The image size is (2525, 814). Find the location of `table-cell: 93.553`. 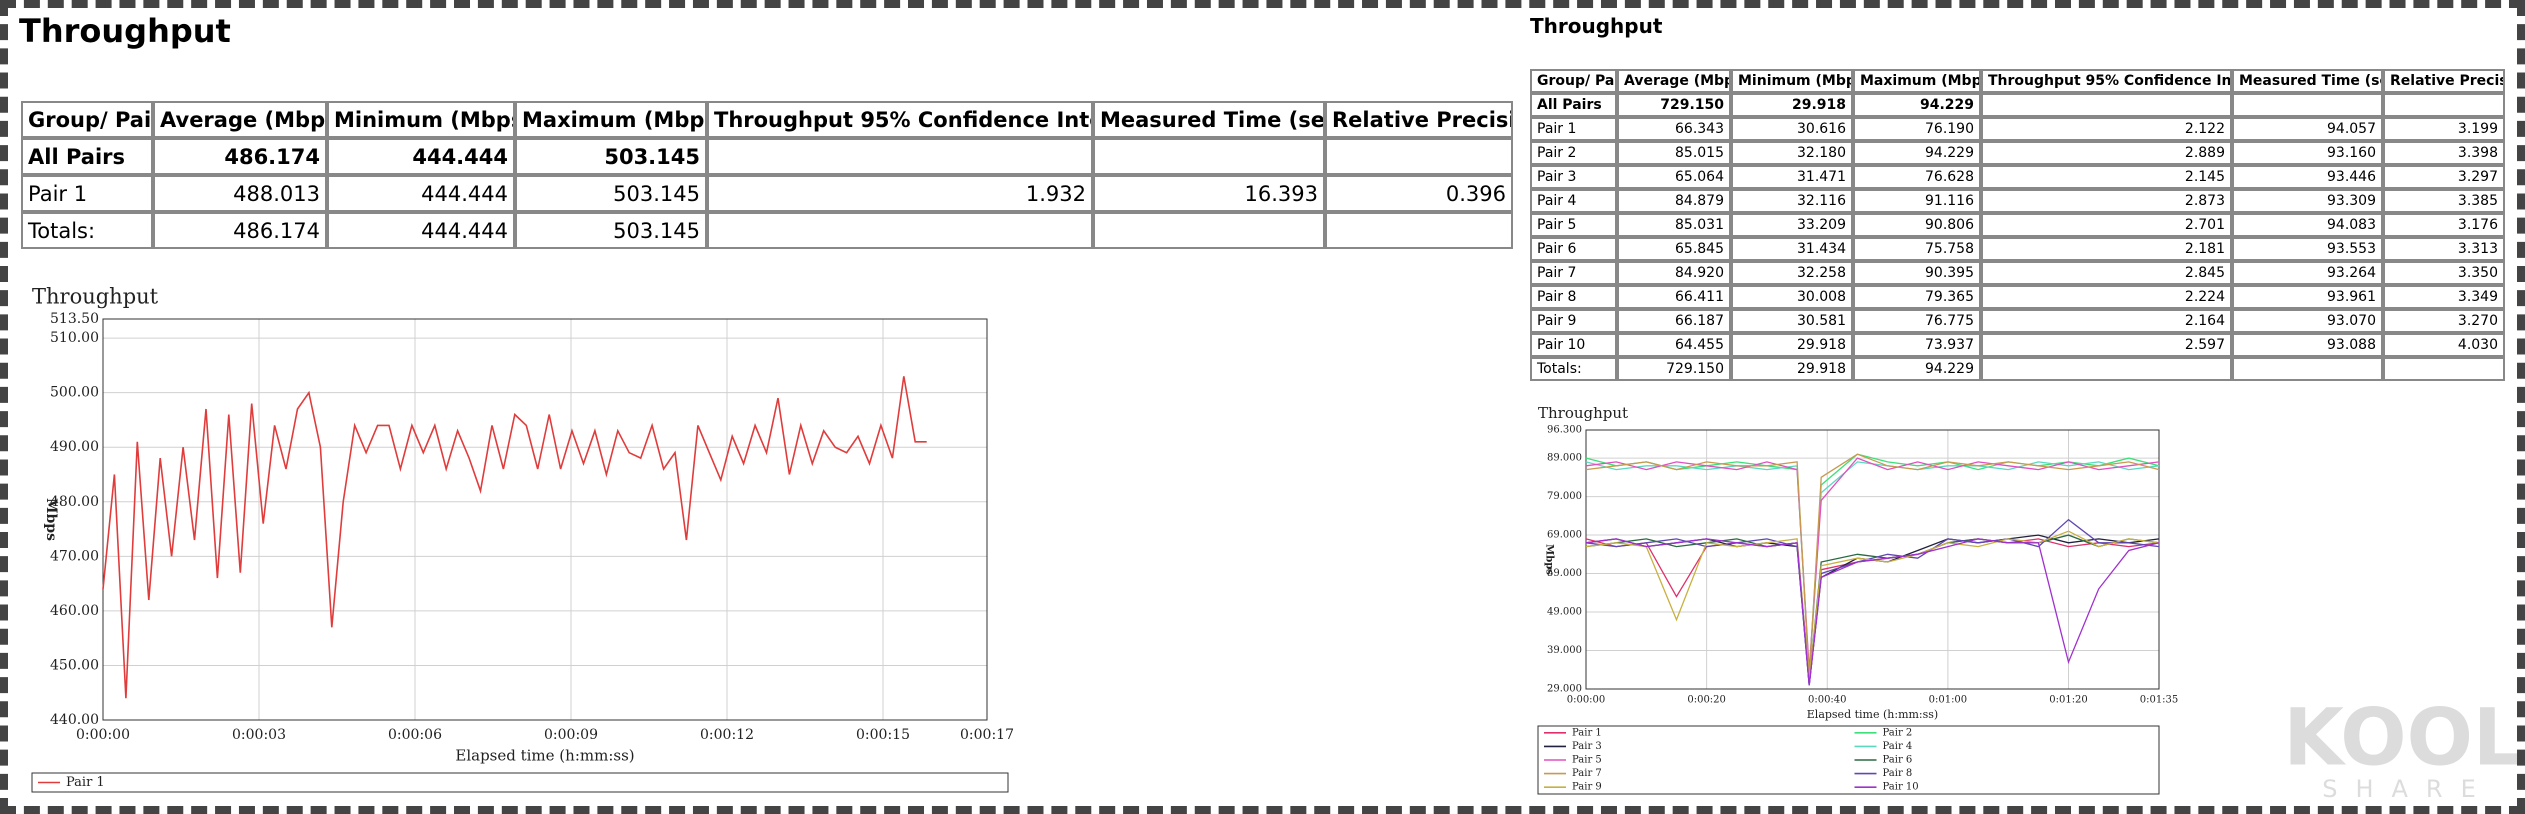

table-cell: 93.553 is located at coordinates (2307, 249).